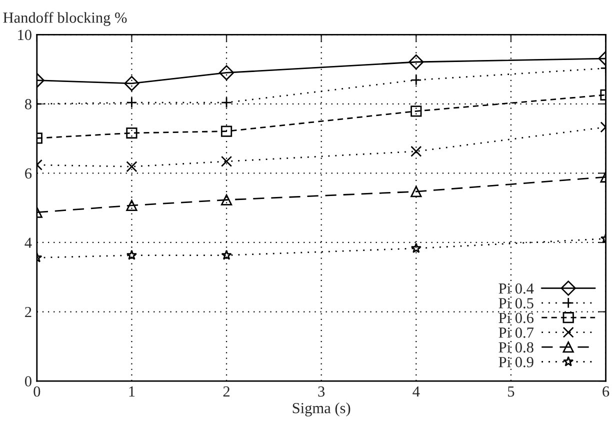  Describe the element at coordinates (516, 347) in the screenshot. I see `legend-label: Pi 0.8` at that location.